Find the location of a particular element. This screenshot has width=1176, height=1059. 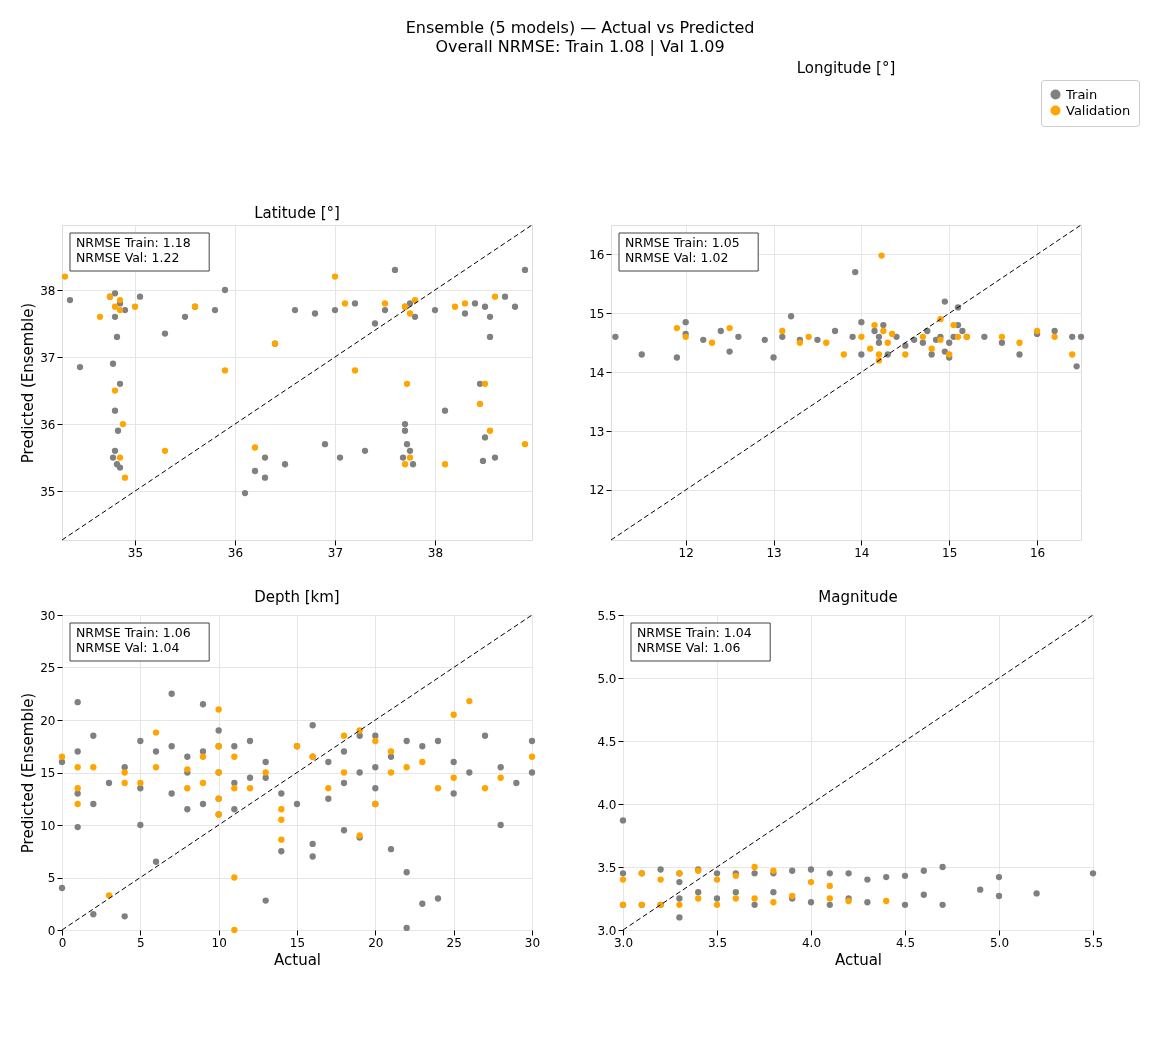

y-tick-label: 30 is located at coordinates (48, 615).